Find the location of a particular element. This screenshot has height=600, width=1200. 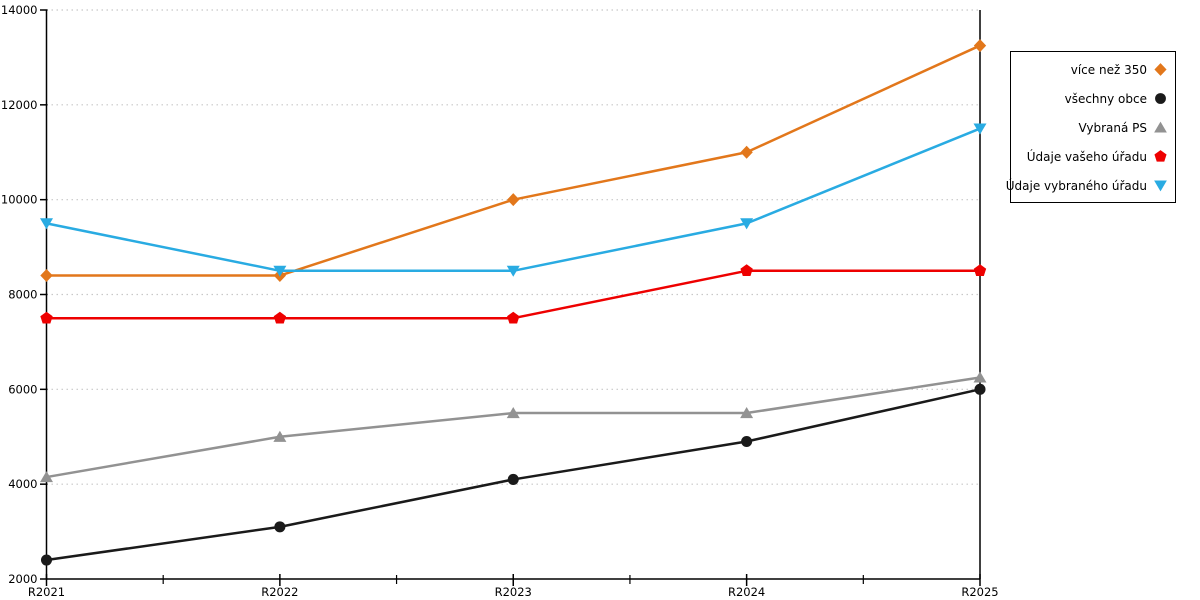

legend-item: Vybraná PS is located at coordinates (1089, 127).